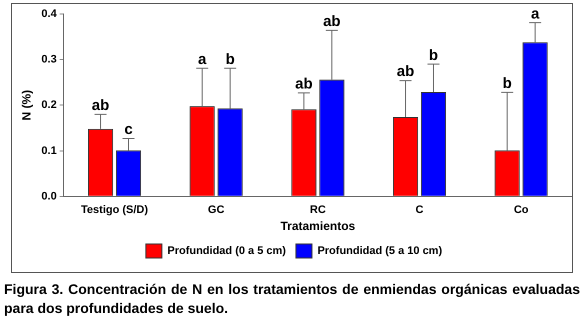  What do you see at coordinates (49, 14) in the screenshot?
I see `y-tick-label: 0.4` at bounding box center [49, 14].